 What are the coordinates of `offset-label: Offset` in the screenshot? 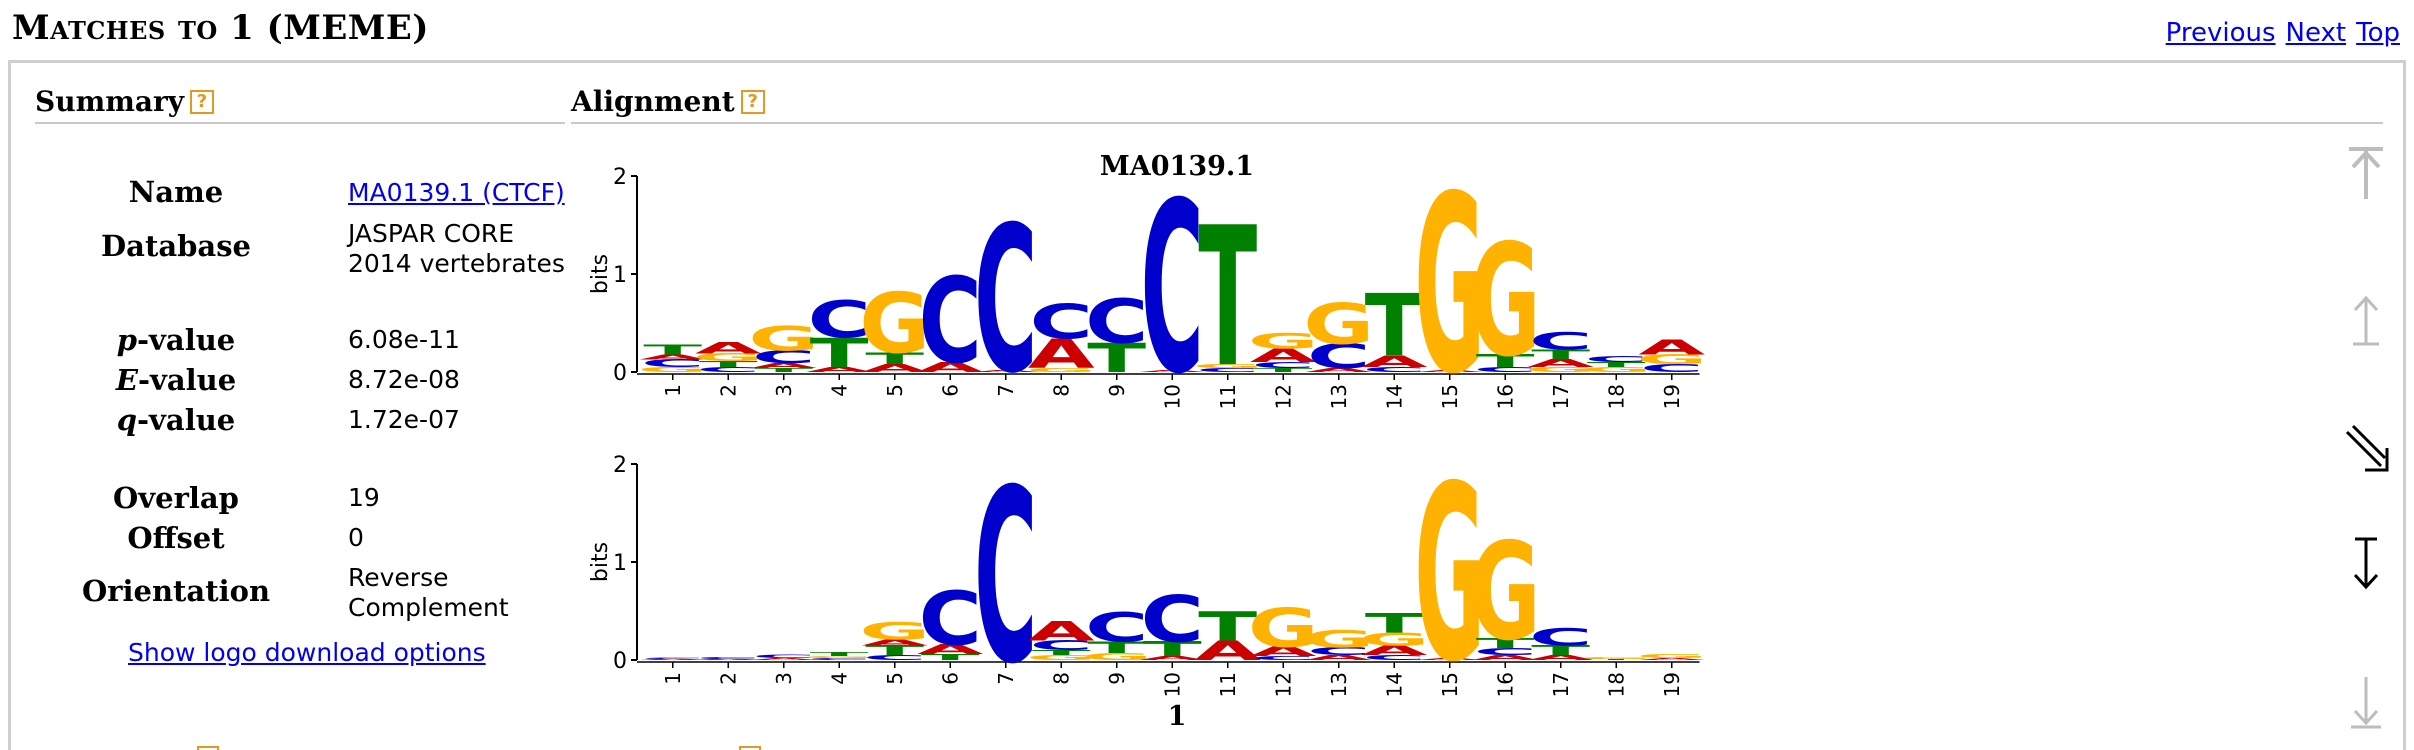 It's located at (176, 538).